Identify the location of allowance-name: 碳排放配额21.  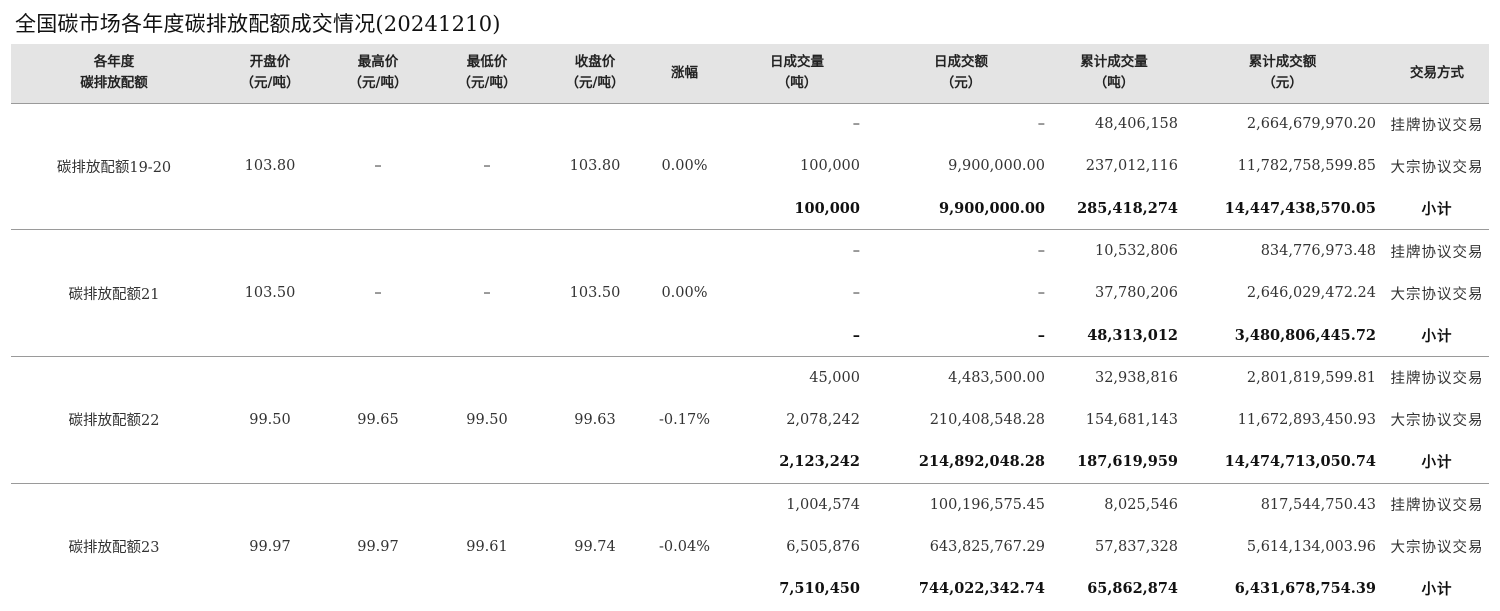
(114, 293).